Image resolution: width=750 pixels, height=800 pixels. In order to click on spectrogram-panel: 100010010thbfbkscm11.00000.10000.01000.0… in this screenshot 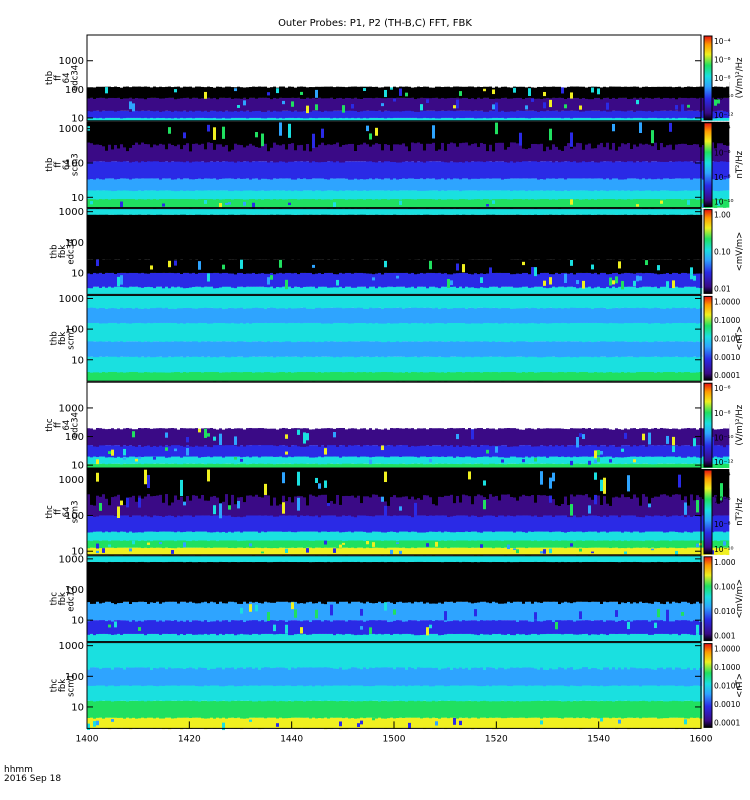, I will do `click(397, 338)`.